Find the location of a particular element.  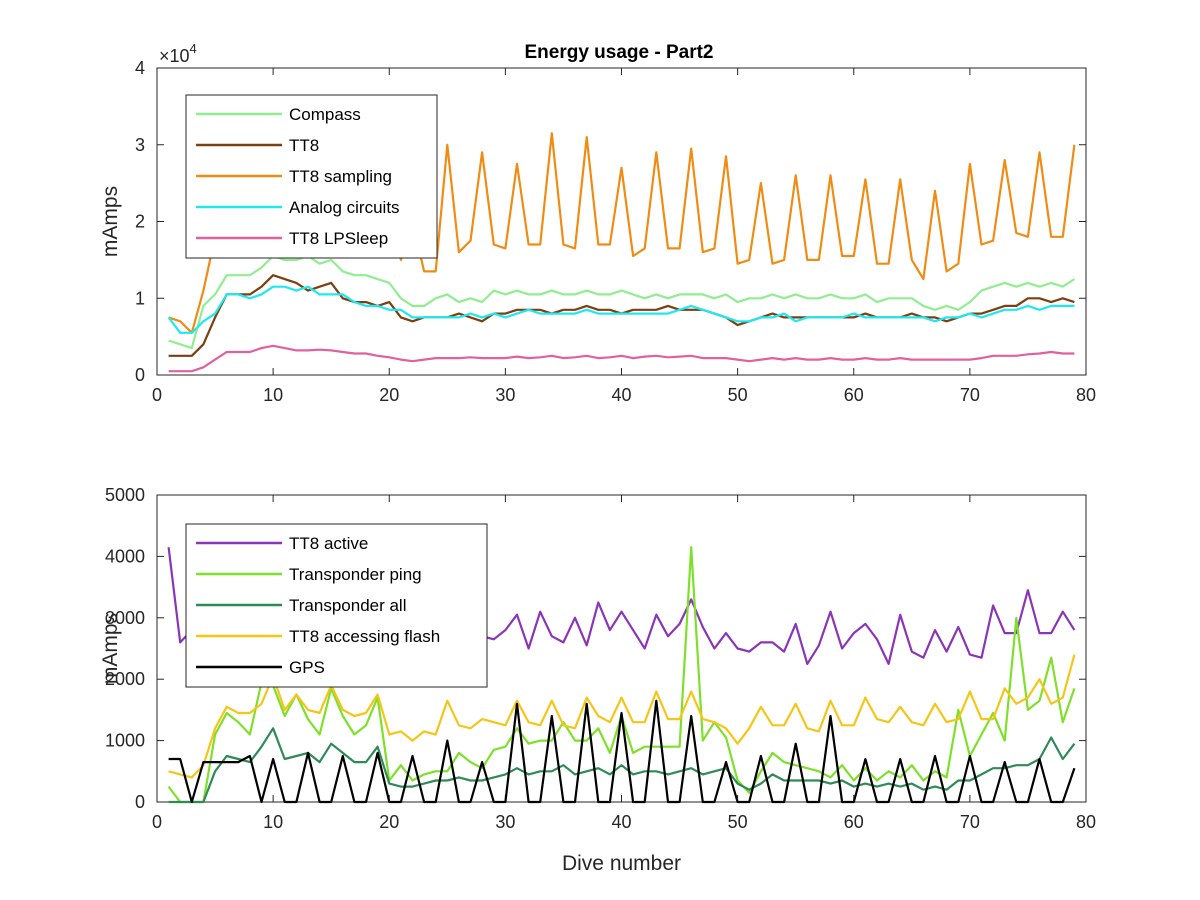

y-exponent-power: 4 is located at coordinates (193, 48).